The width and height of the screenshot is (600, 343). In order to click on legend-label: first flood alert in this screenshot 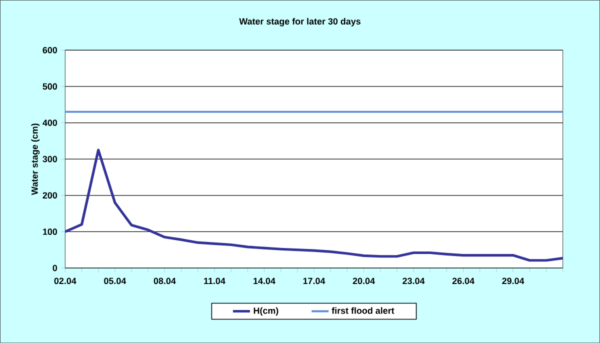, I will do `click(363, 310)`.